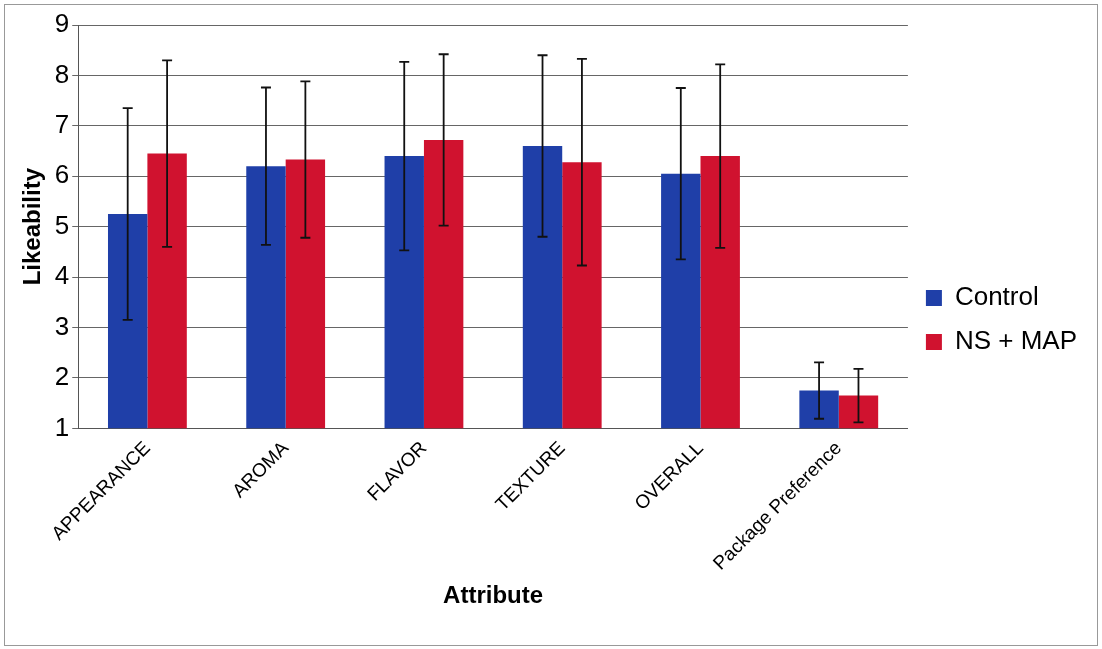 The width and height of the screenshot is (1102, 649). I want to click on y-axis-title: Likeability, so click(32, 226).